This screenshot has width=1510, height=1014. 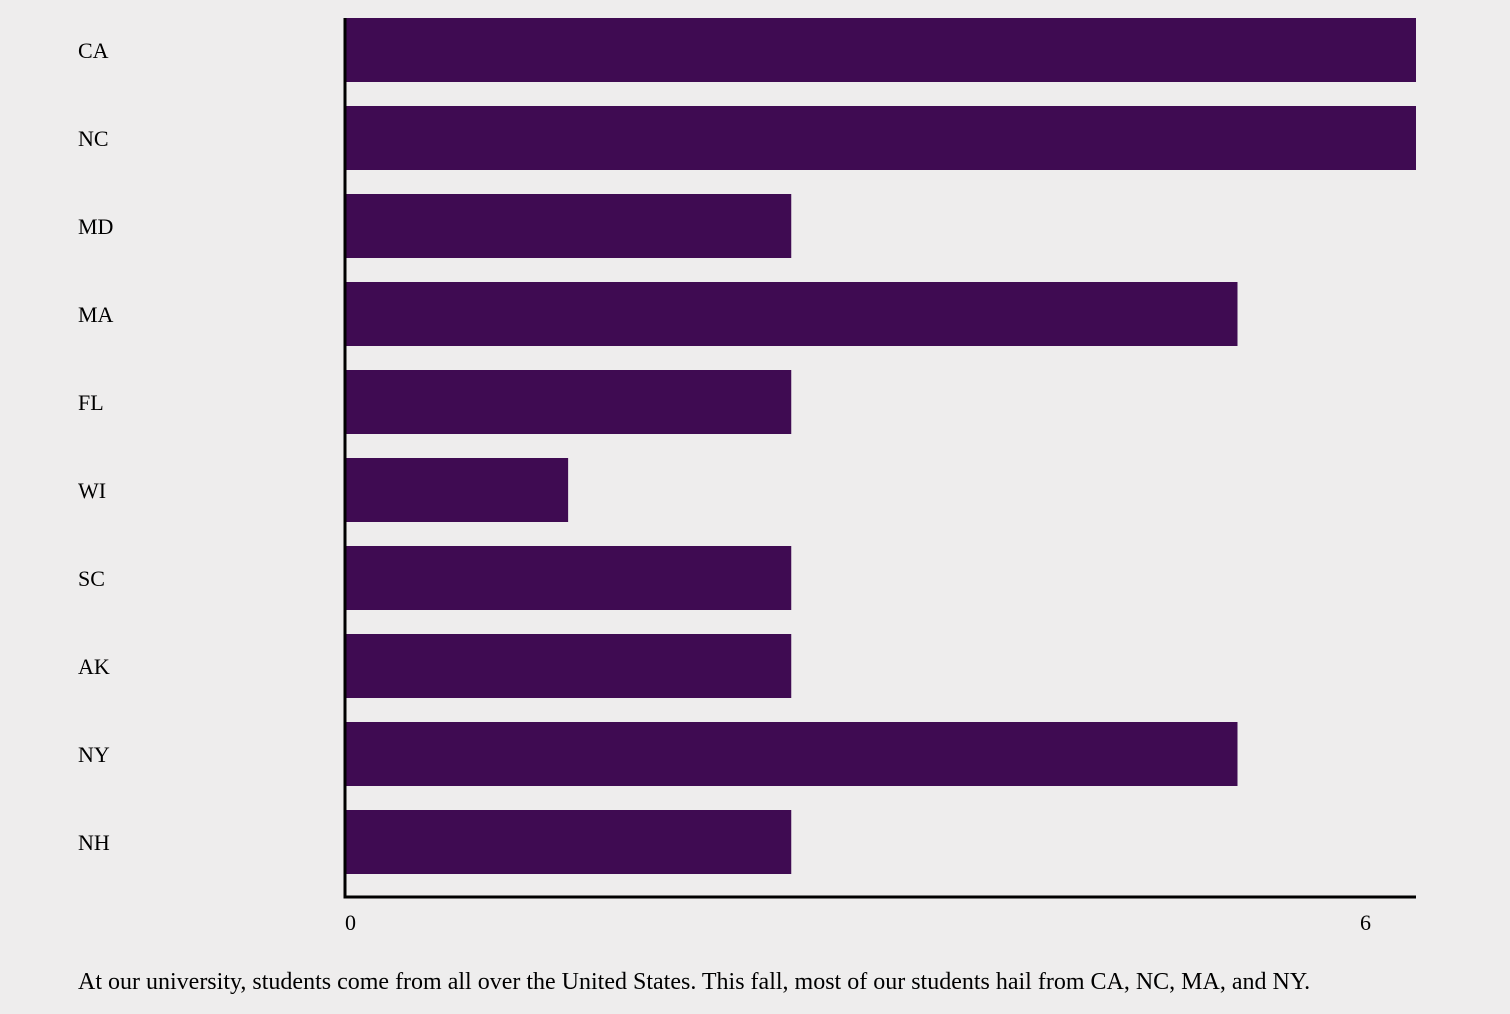 I want to click on bar-nc, so click(x=880, y=138).